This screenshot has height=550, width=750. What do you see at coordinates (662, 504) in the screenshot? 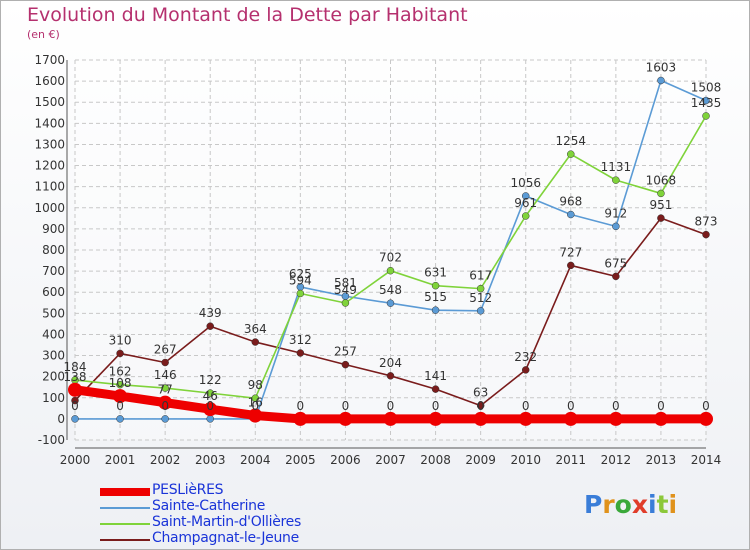
I see `logo-letter: t` at bounding box center [662, 504].